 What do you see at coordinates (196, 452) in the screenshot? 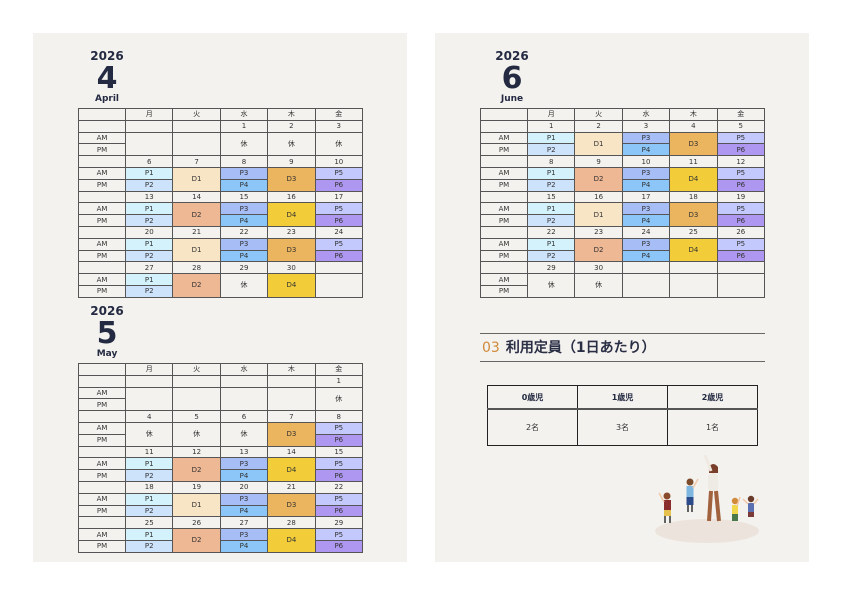
I see `date-cell: 12` at bounding box center [196, 452].